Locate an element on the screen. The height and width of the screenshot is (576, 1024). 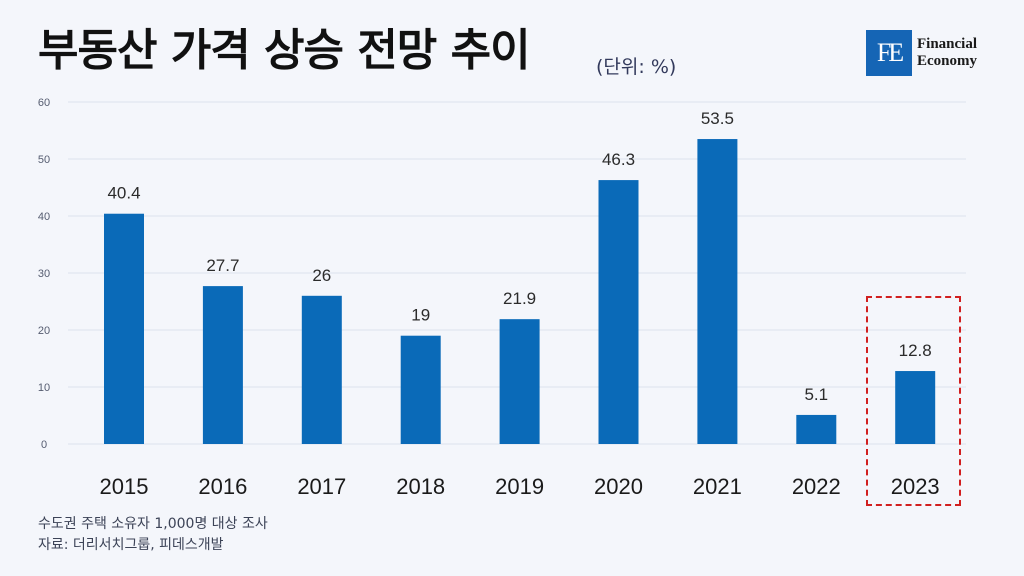
source-line-2: 자료: 더리서치그룹, 피데스개발 is located at coordinates (131, 545).